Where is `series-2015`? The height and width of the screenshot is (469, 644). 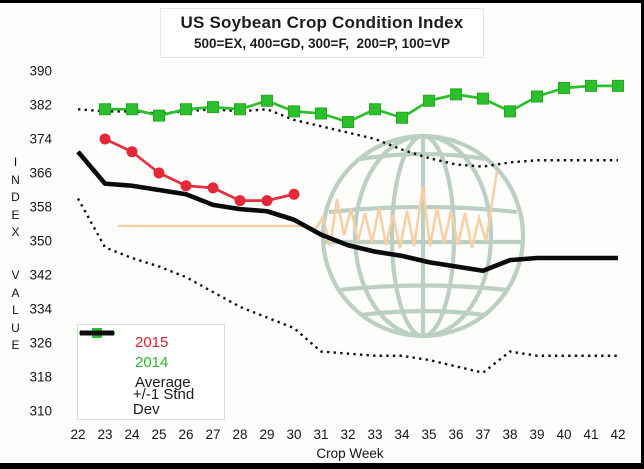
series-2015 is located at coordinates (199, 170).